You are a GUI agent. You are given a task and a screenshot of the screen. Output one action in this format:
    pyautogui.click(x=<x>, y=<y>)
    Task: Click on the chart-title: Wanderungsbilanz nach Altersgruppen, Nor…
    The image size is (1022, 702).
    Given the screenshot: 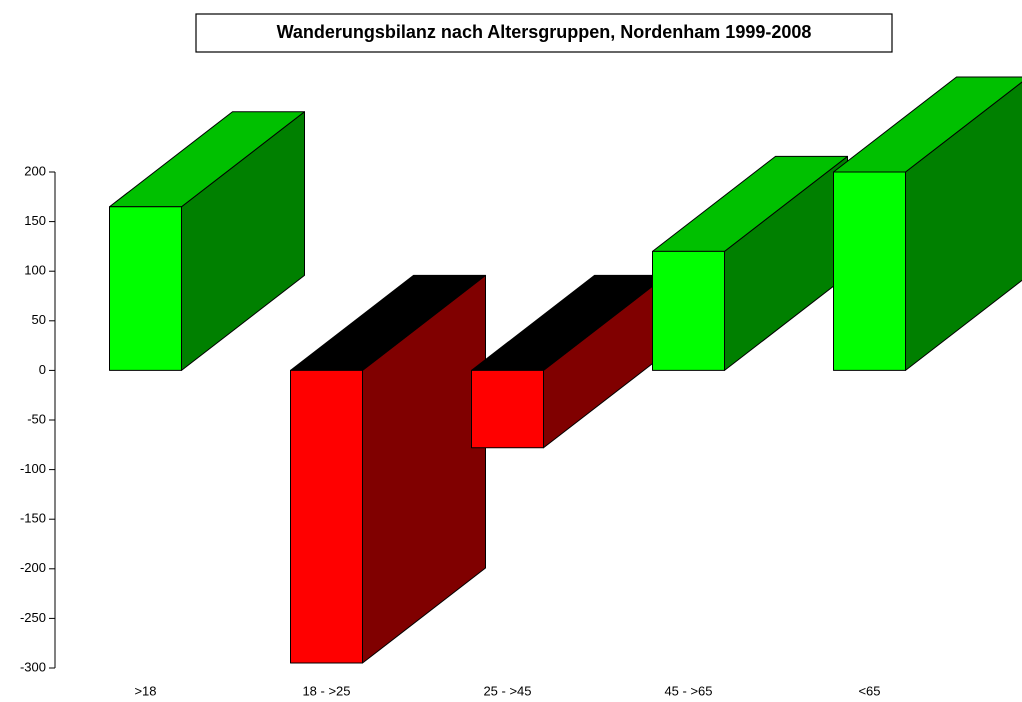 What is the action you would take?
    pyautogui.click(x=544, y=32)
    